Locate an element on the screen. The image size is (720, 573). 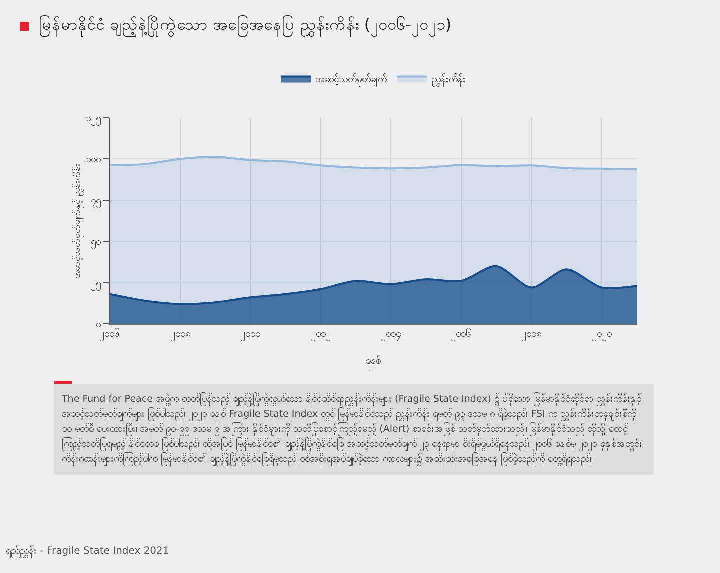
x-tick-label: ၂၀၁၂ is located at coordinates (320, 335).